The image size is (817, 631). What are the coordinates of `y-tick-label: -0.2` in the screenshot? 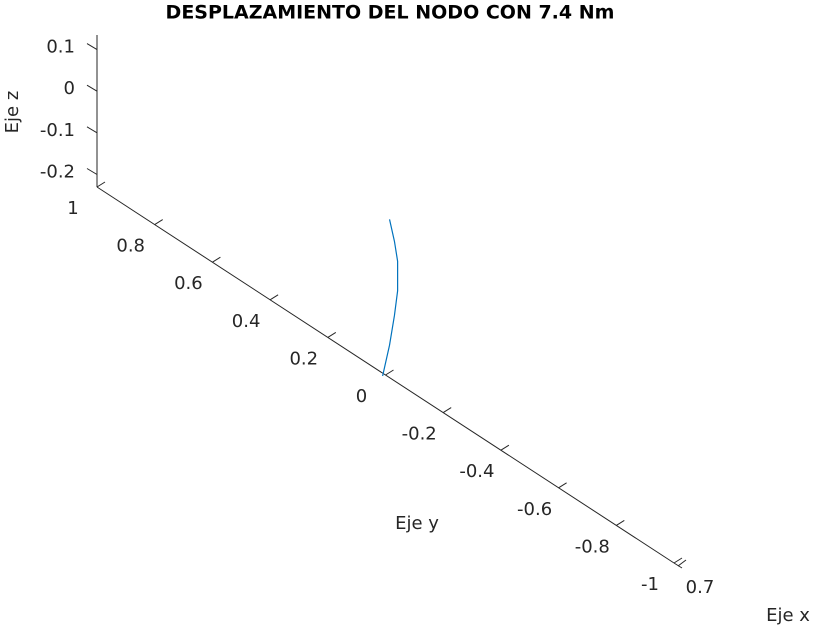 It's located at (419, 434).